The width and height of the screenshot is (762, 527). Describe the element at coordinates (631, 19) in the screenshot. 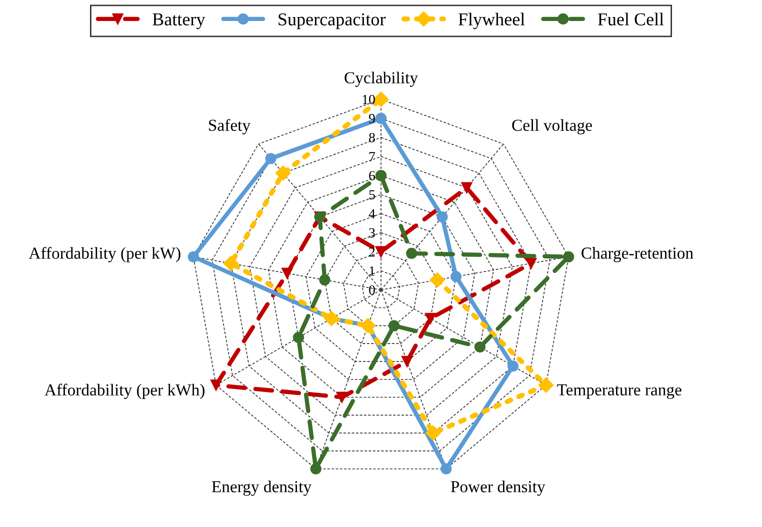

I see `legend-label: Fuel Cell` at that location.